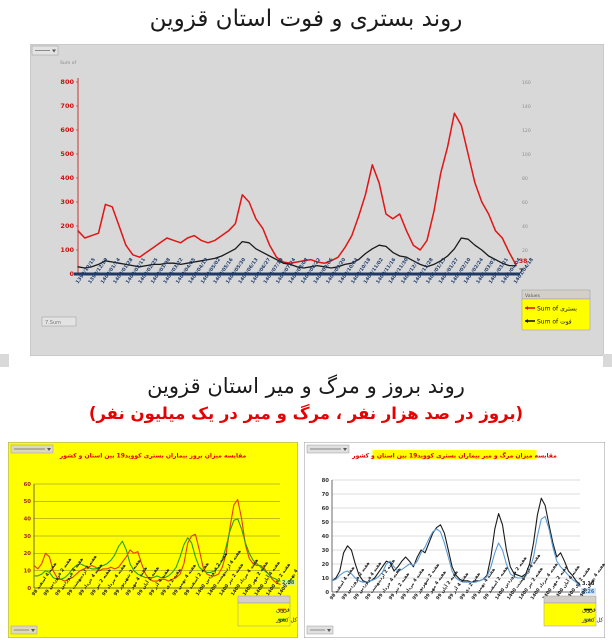 Image resolution: width=612 pixels, height=640 pixels. Describe the element at coordinates (67, 226) in the screenshot. I see `svg-text: 200` at that location.